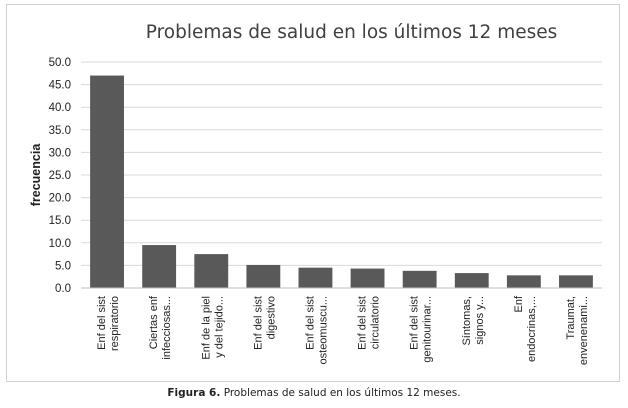  I want to click on x-tick-label-line: Síntomas,, so click(467, 321).